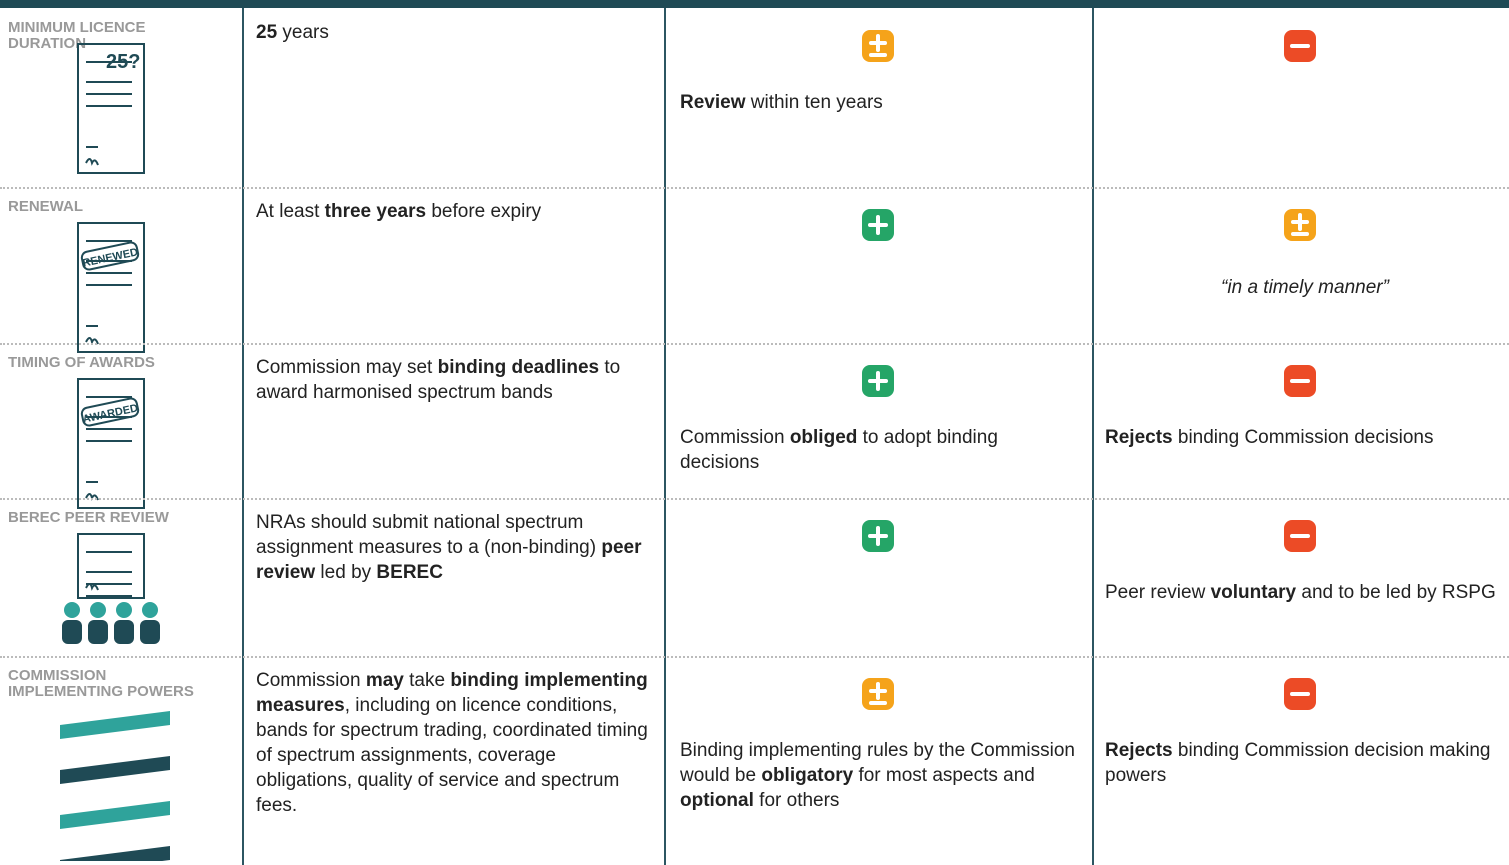  I want to click on text-run: and to be led by RSPG, so click(1396, 592).